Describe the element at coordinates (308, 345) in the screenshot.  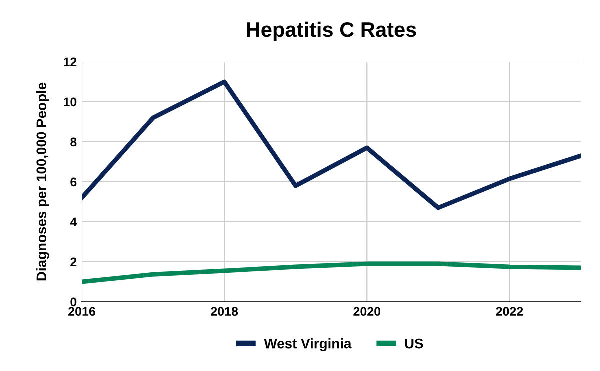
I see `legend-label: West Virginia` at that location.